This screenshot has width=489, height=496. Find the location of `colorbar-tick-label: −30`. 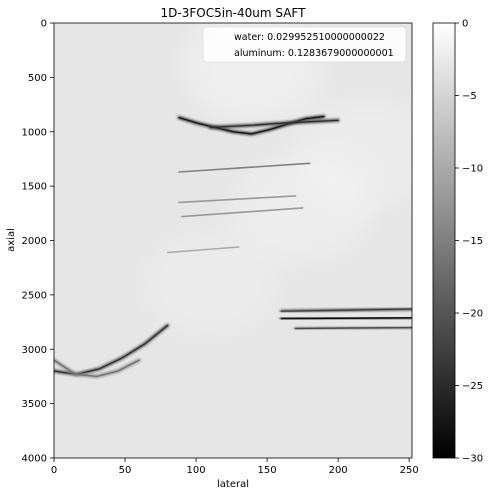

colorbar-tick-label: −30 is located at coordinates (472, 459).